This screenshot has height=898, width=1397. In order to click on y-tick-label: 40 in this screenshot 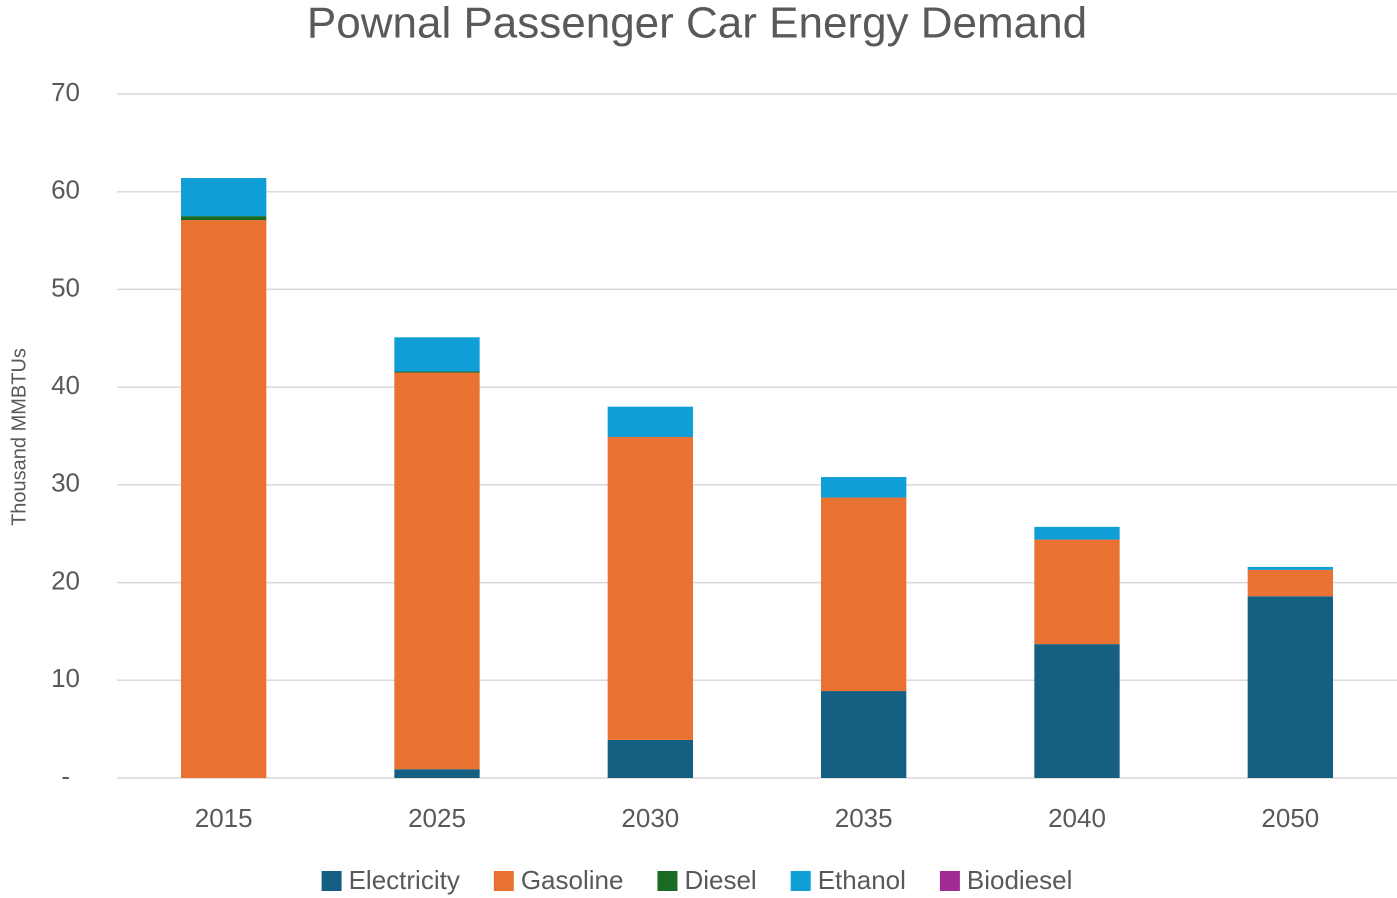, I will do `click(65, 385)`.